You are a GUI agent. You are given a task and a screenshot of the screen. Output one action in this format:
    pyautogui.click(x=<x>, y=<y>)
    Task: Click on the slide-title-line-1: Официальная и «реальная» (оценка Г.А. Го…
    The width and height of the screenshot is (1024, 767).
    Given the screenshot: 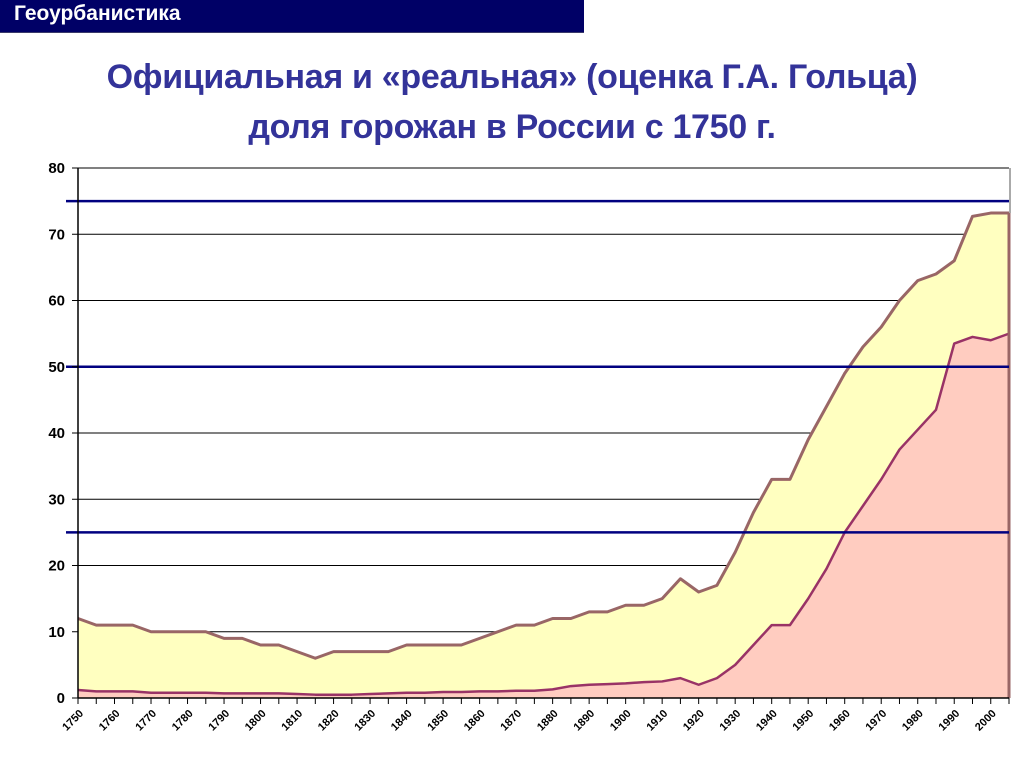 What is the action you would take?
    pyautogui.click(x=512, y=77)
    